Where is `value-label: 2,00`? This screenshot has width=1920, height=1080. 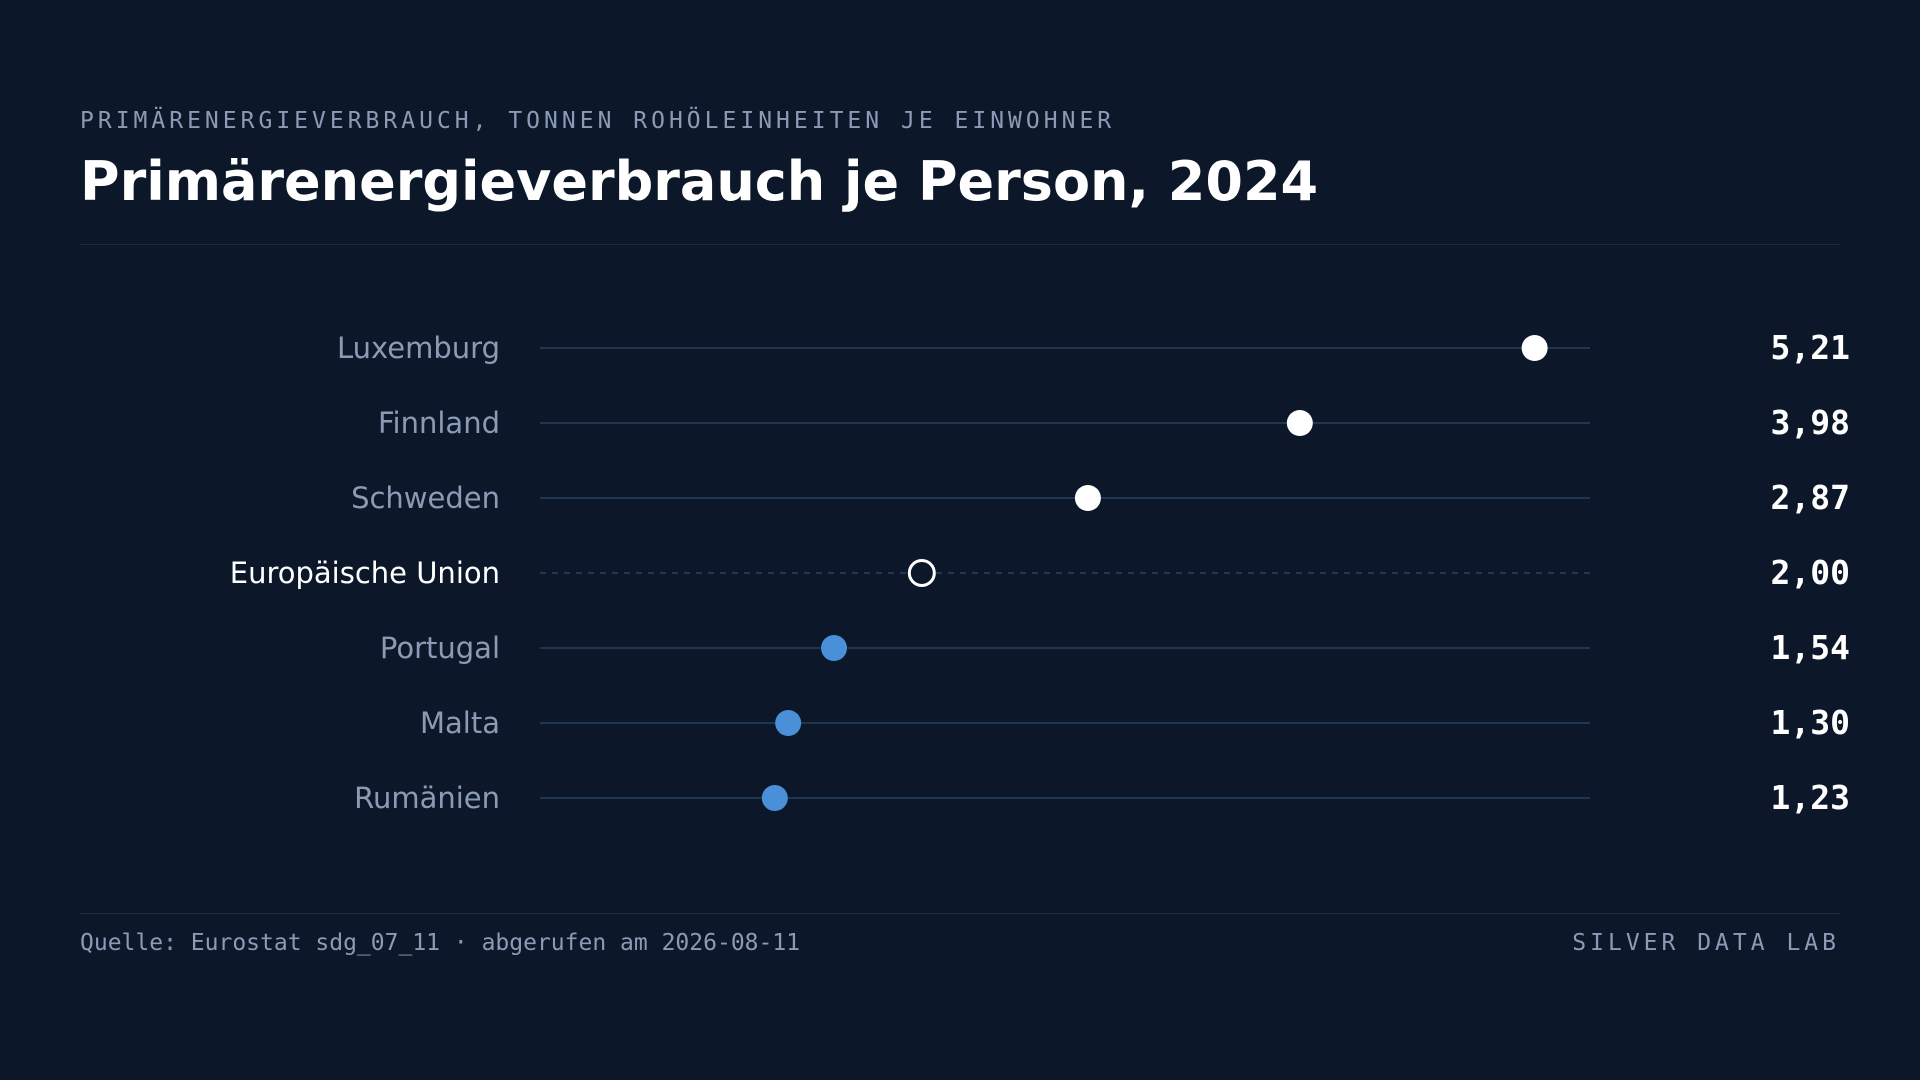
value-label: 2,00 is located at coordinates (1810, 572).